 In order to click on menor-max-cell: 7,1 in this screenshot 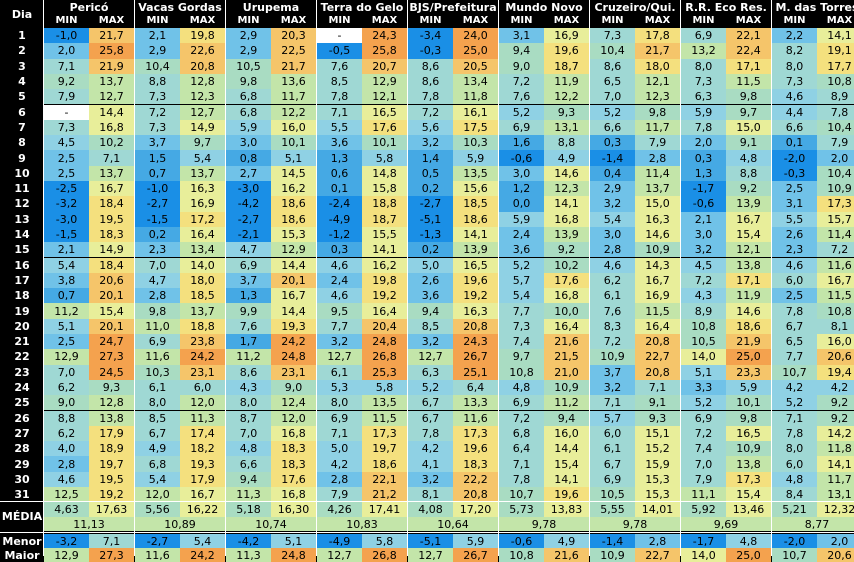, I will do `click(111, 541)`.